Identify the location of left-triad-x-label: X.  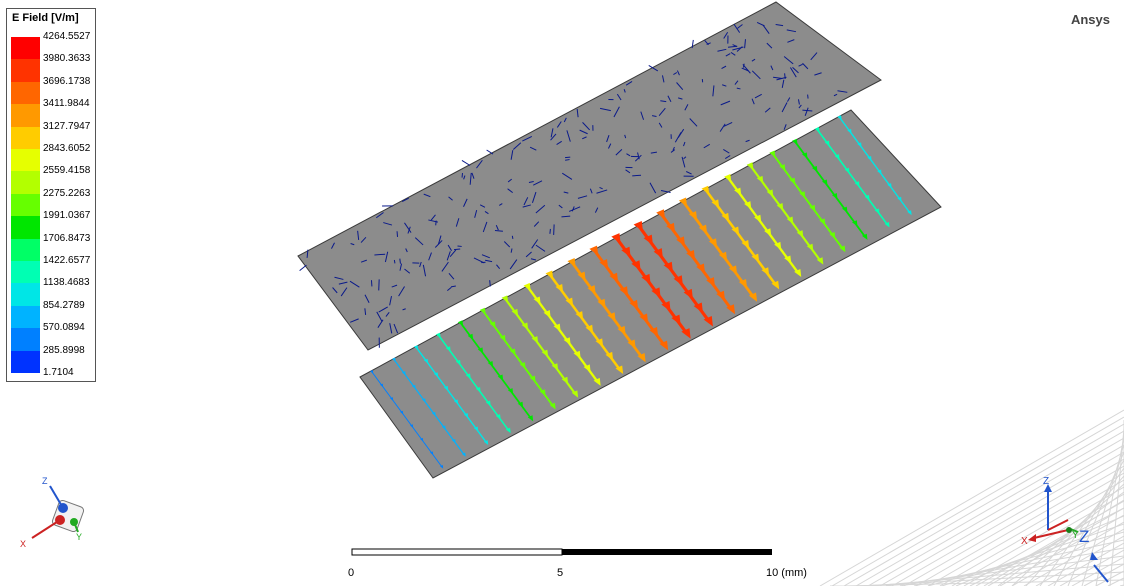
(23, 544).